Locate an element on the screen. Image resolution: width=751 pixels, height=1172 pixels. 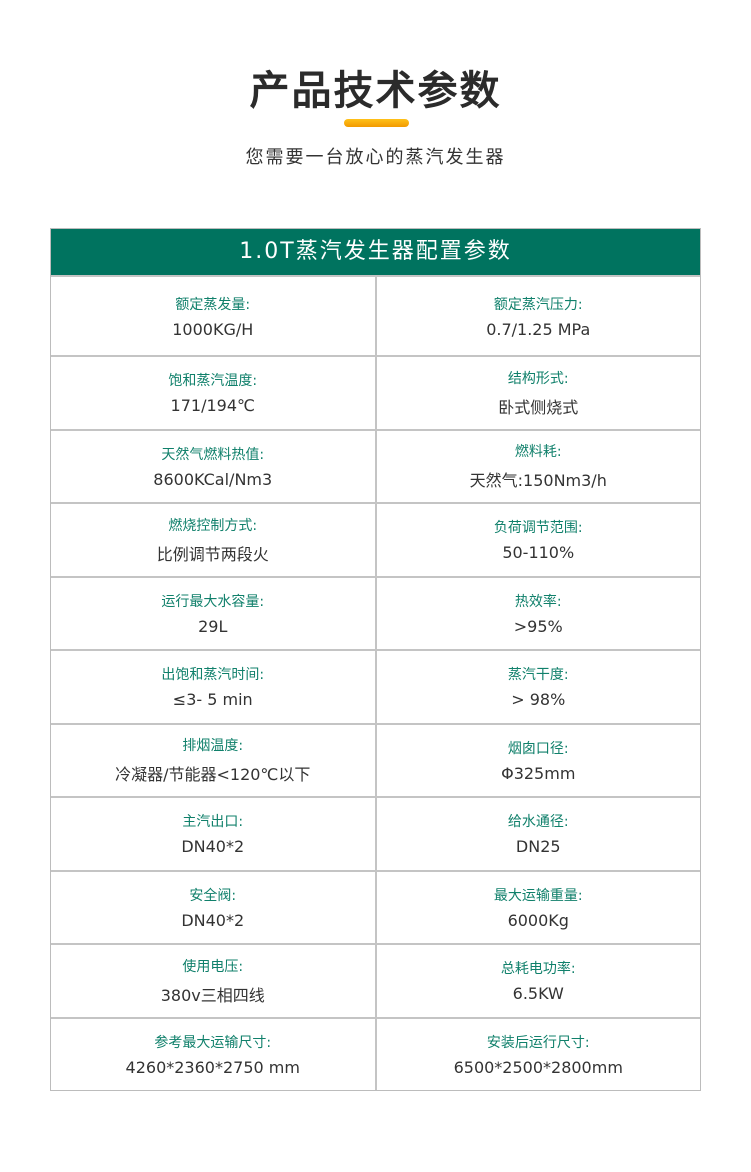
spec-value: 50-110% is located at coordinates (538, 553).